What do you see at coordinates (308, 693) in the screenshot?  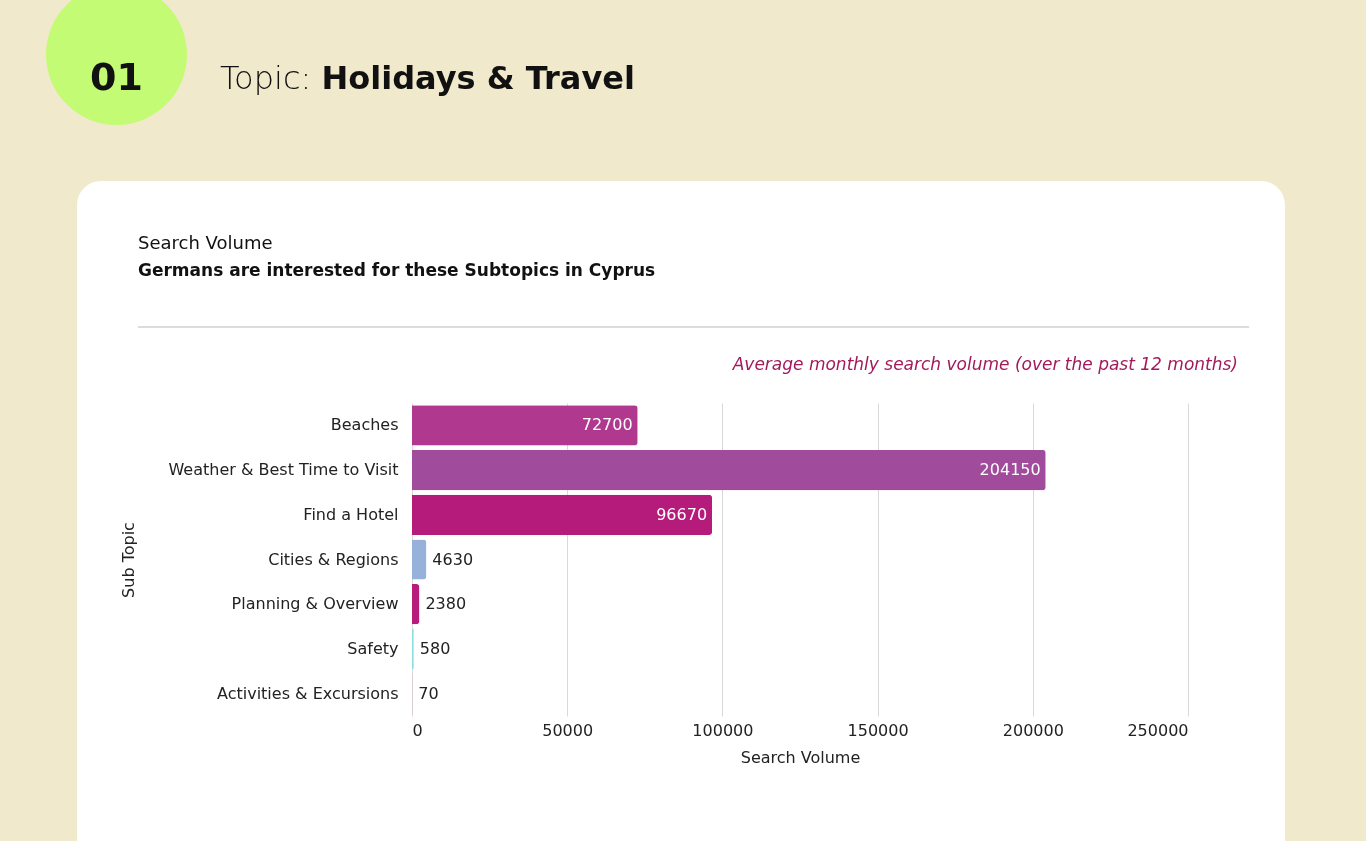 I see `y-tick-label: Activities & Excursions` at bounding box center [308, 693].